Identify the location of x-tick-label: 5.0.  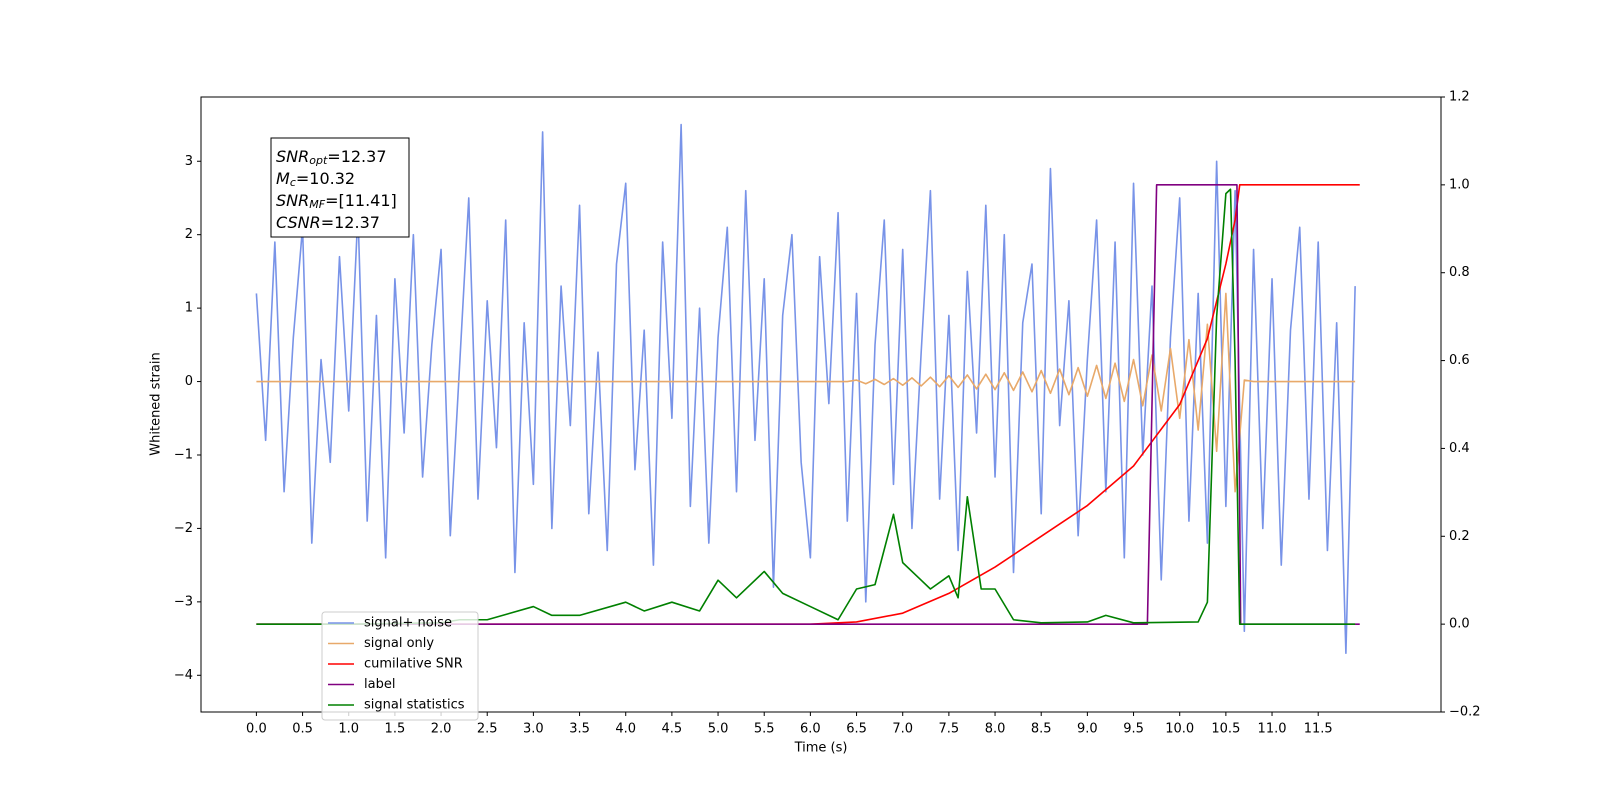
(718, 729).